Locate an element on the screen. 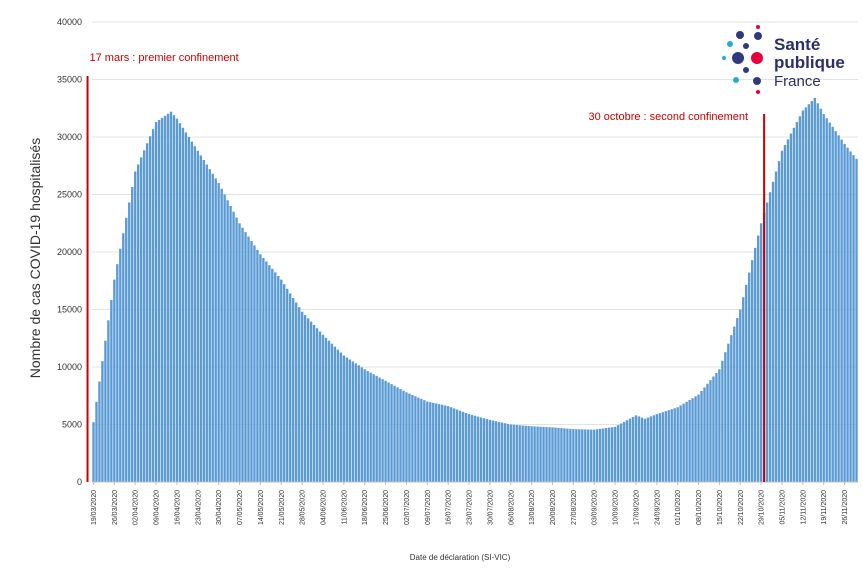  x-tick-label: 13/08/2020 is located at coordinates (532, 507).